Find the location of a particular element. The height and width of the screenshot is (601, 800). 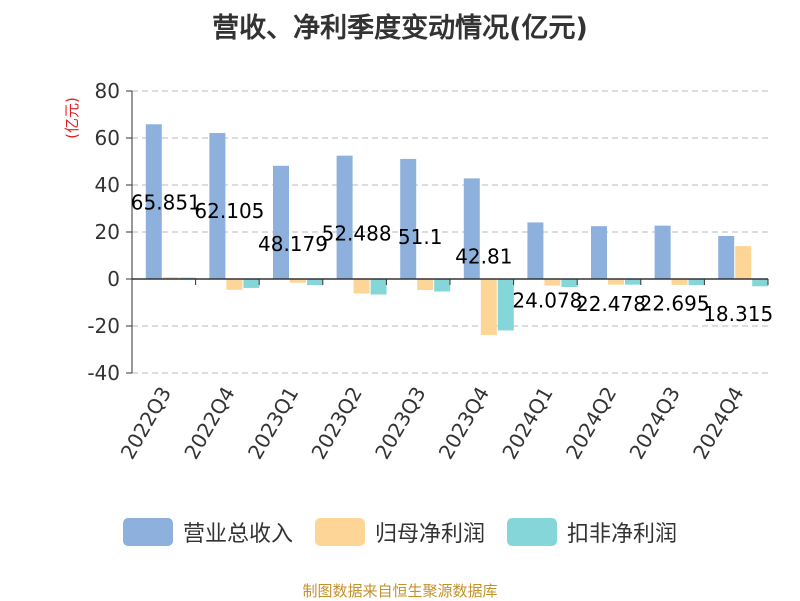

legend-item-deducted-profit: 扣非净利润 is located at coordinates (592, 532).